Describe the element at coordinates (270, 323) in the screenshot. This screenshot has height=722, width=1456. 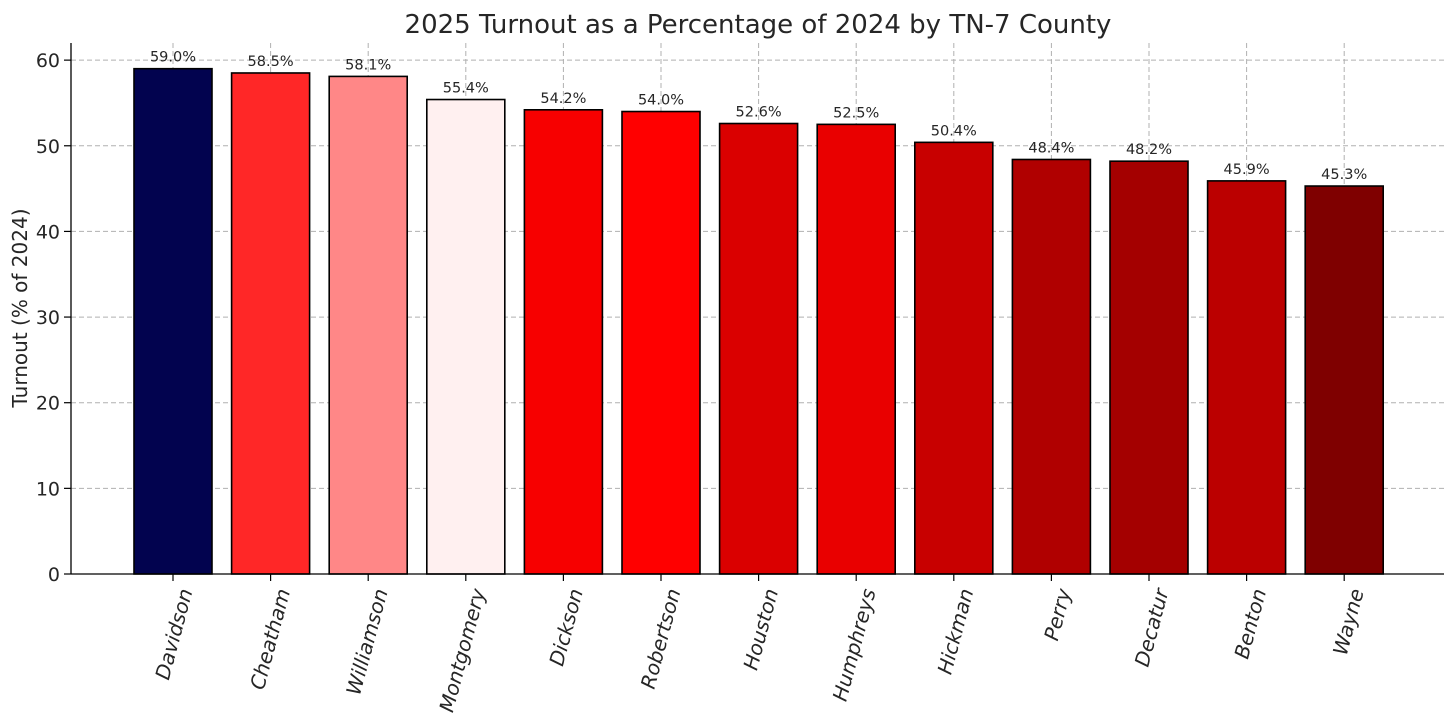
I see `bar-cheatham` at that location.